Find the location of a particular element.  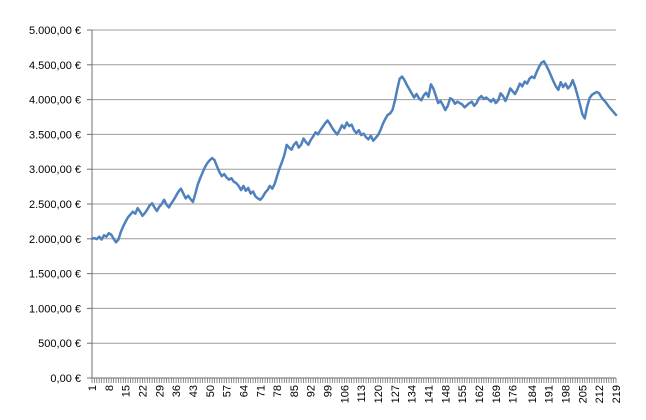

x-tick-label: 120 is located at coordinates (379, 394).